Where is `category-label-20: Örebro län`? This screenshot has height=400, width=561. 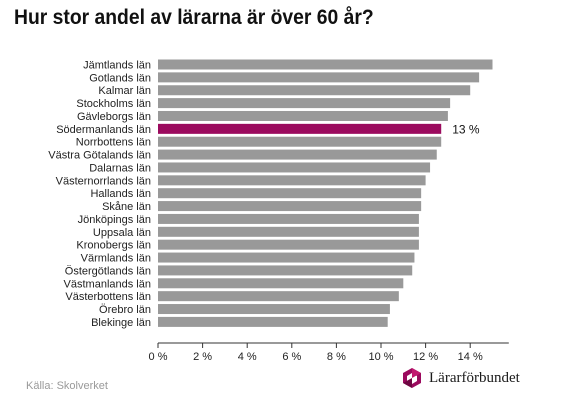
category-label-20: Örebro län is located at coordinates (125, 310).